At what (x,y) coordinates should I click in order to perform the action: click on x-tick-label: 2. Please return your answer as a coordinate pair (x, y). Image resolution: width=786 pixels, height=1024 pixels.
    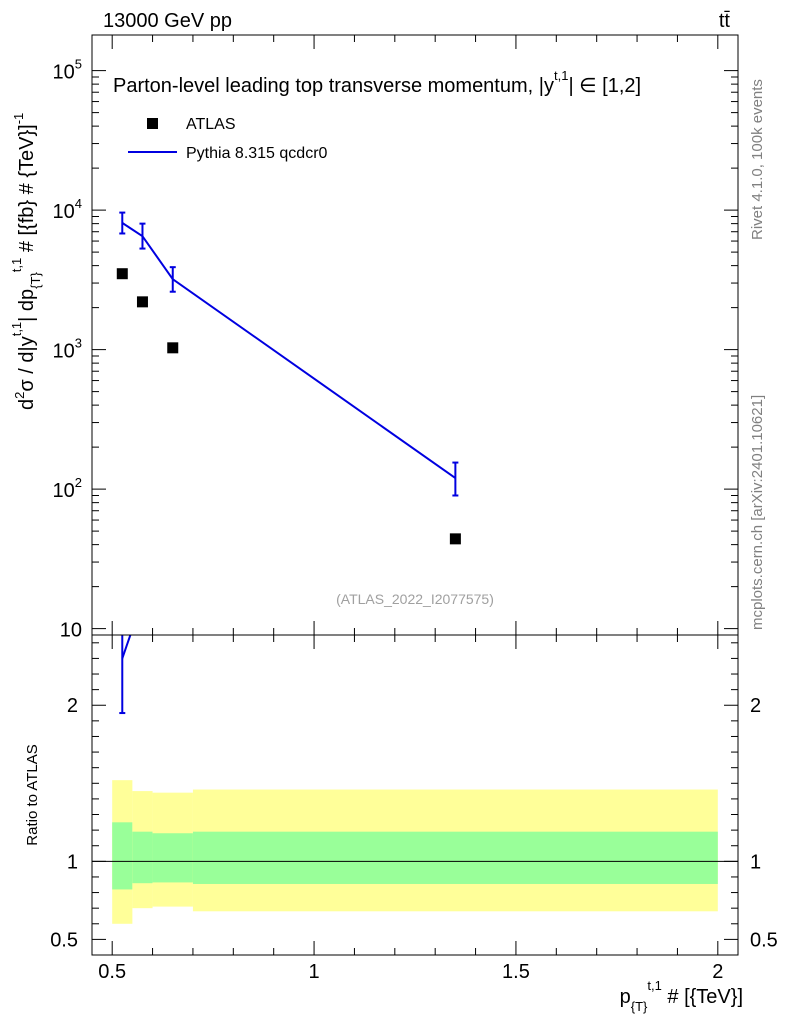
    Looking at the image, I should click on (717, 972).